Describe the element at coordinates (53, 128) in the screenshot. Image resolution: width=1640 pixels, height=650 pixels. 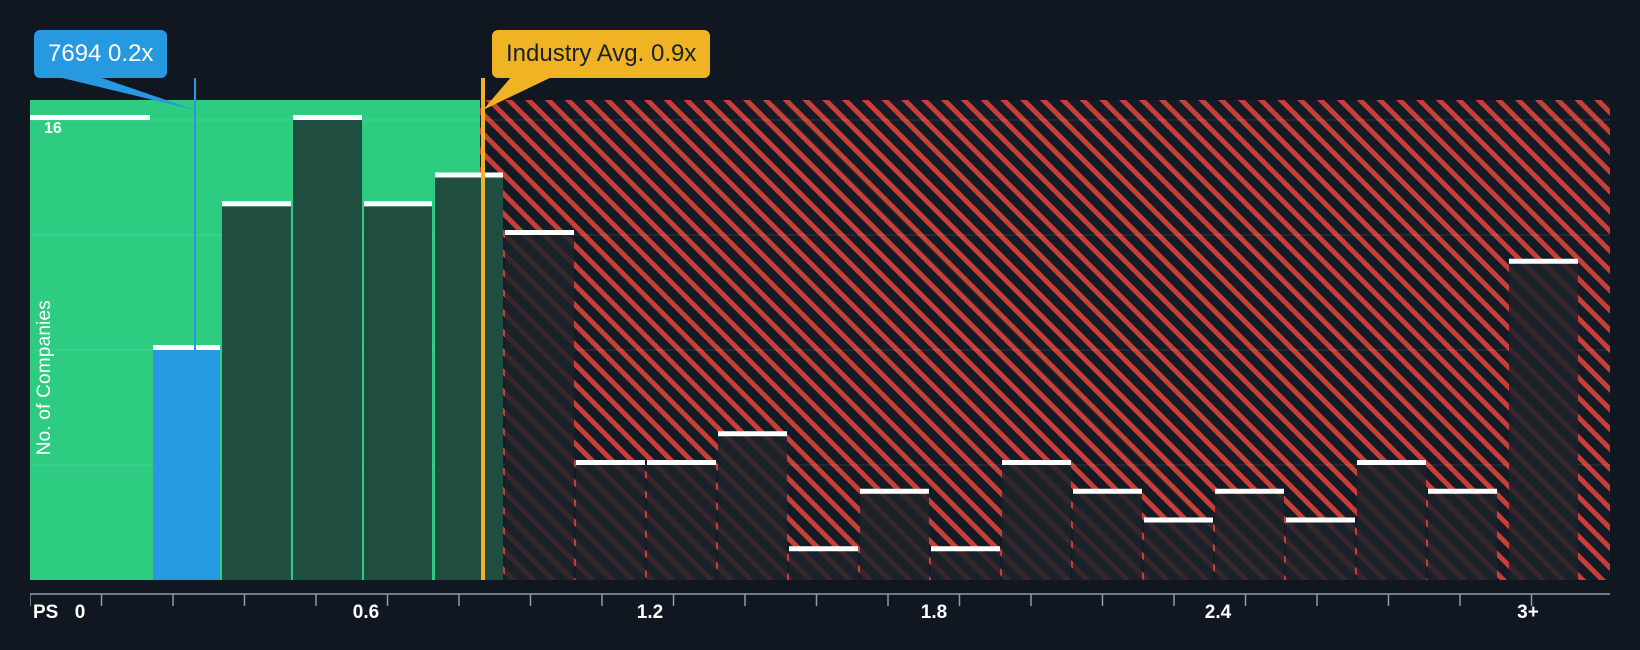
I see `y-axis-max-label: 16` at that location.